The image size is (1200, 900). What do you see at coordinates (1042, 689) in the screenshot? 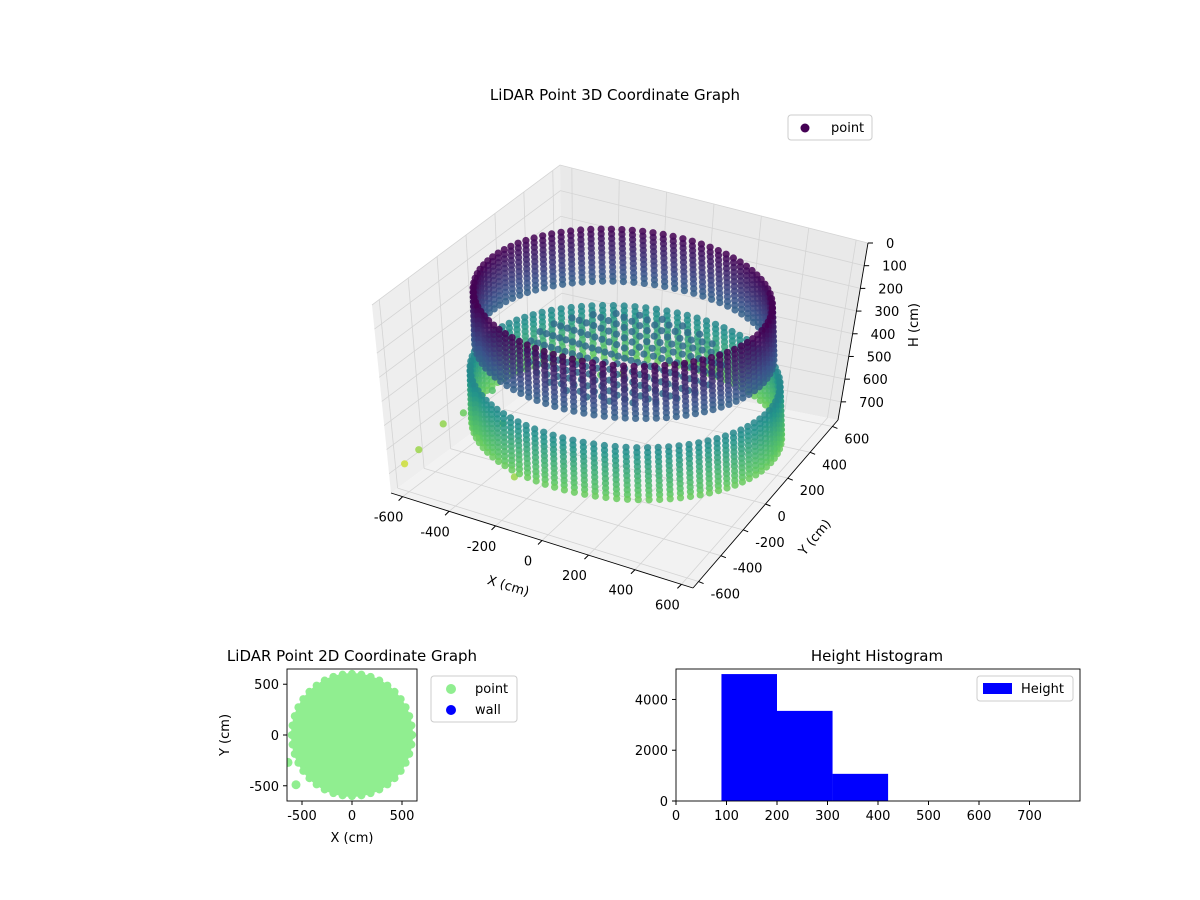
I see `legend-histogram-label: Height` at bounding box center [1042, 689].